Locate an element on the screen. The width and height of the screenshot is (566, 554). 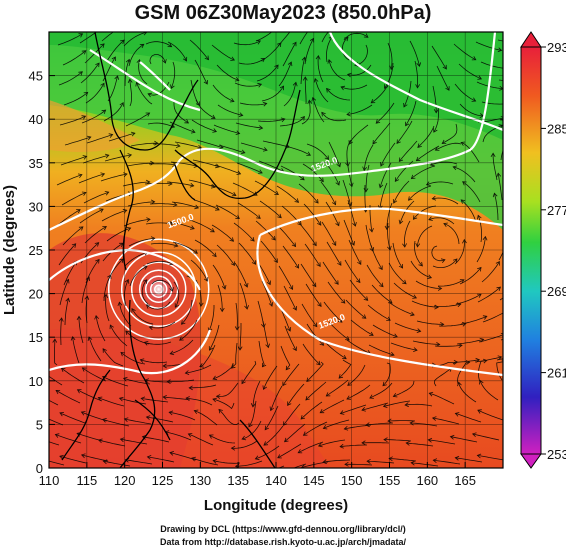
y-tick-label: 20 is located at coordinates (36, 294).